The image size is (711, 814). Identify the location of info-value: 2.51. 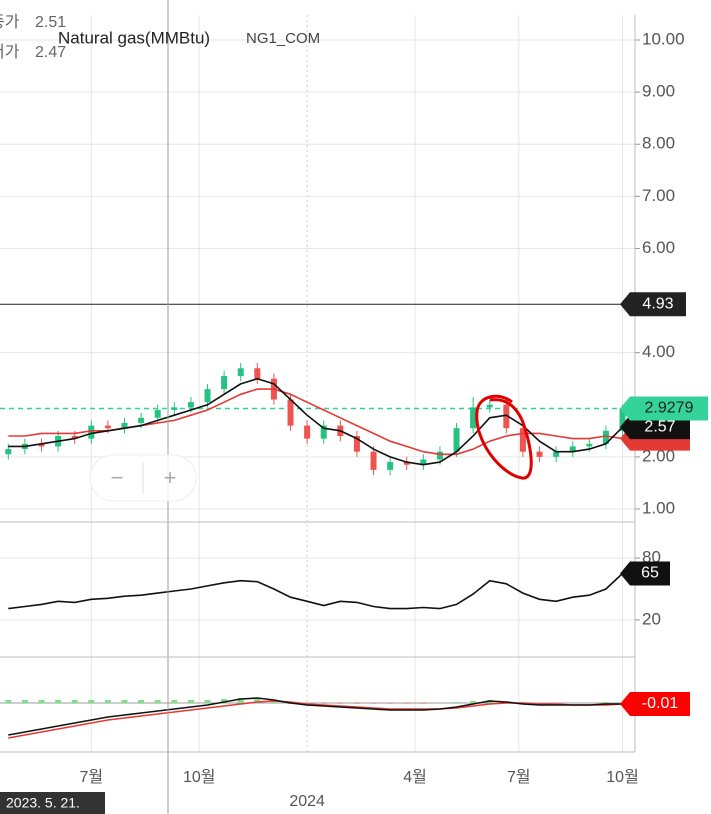
(50, 22).